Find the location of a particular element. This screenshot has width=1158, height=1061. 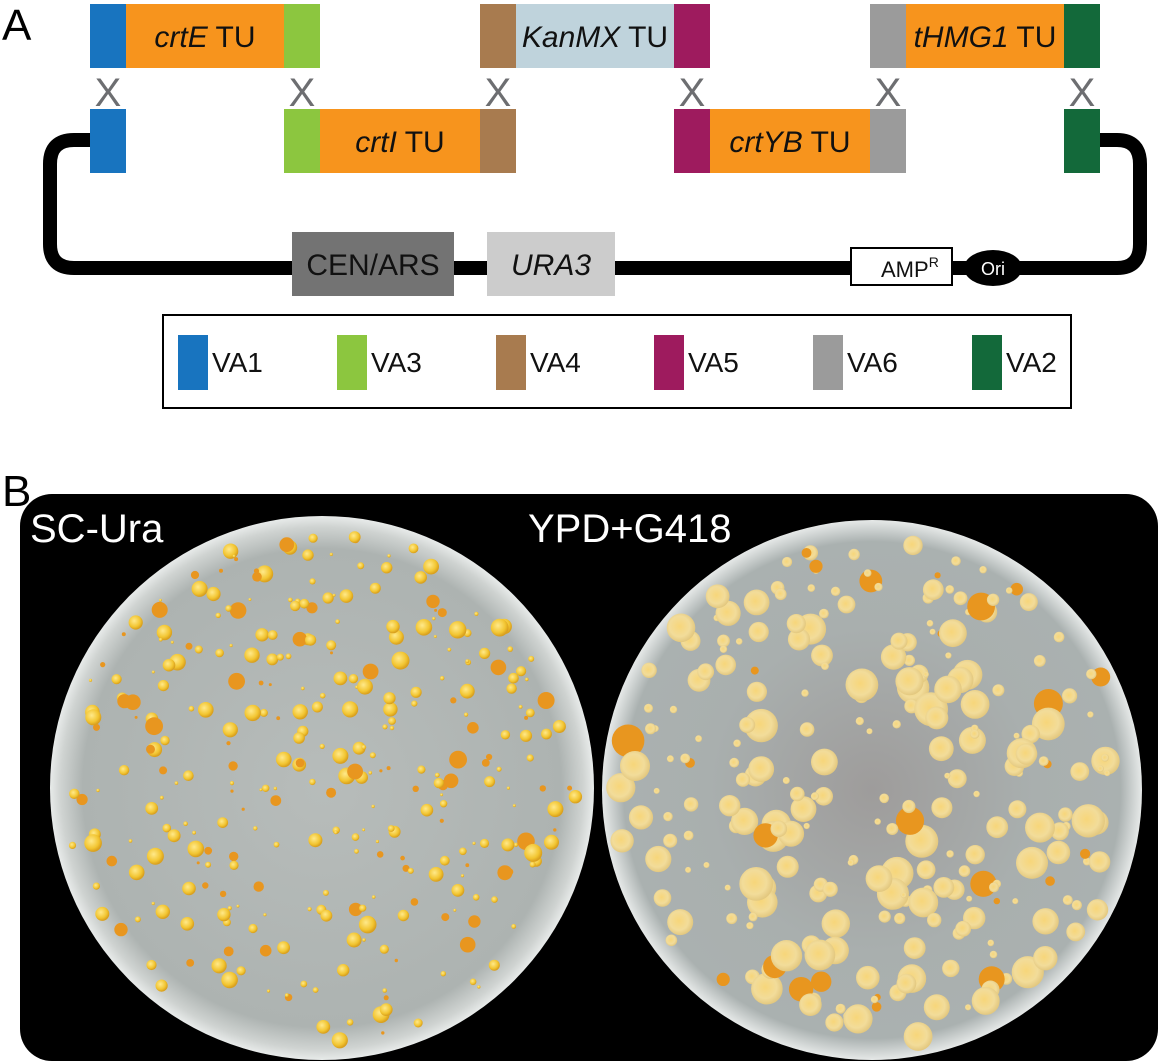

legend-item-va5: VA5 is located at coordinates (696, 362).